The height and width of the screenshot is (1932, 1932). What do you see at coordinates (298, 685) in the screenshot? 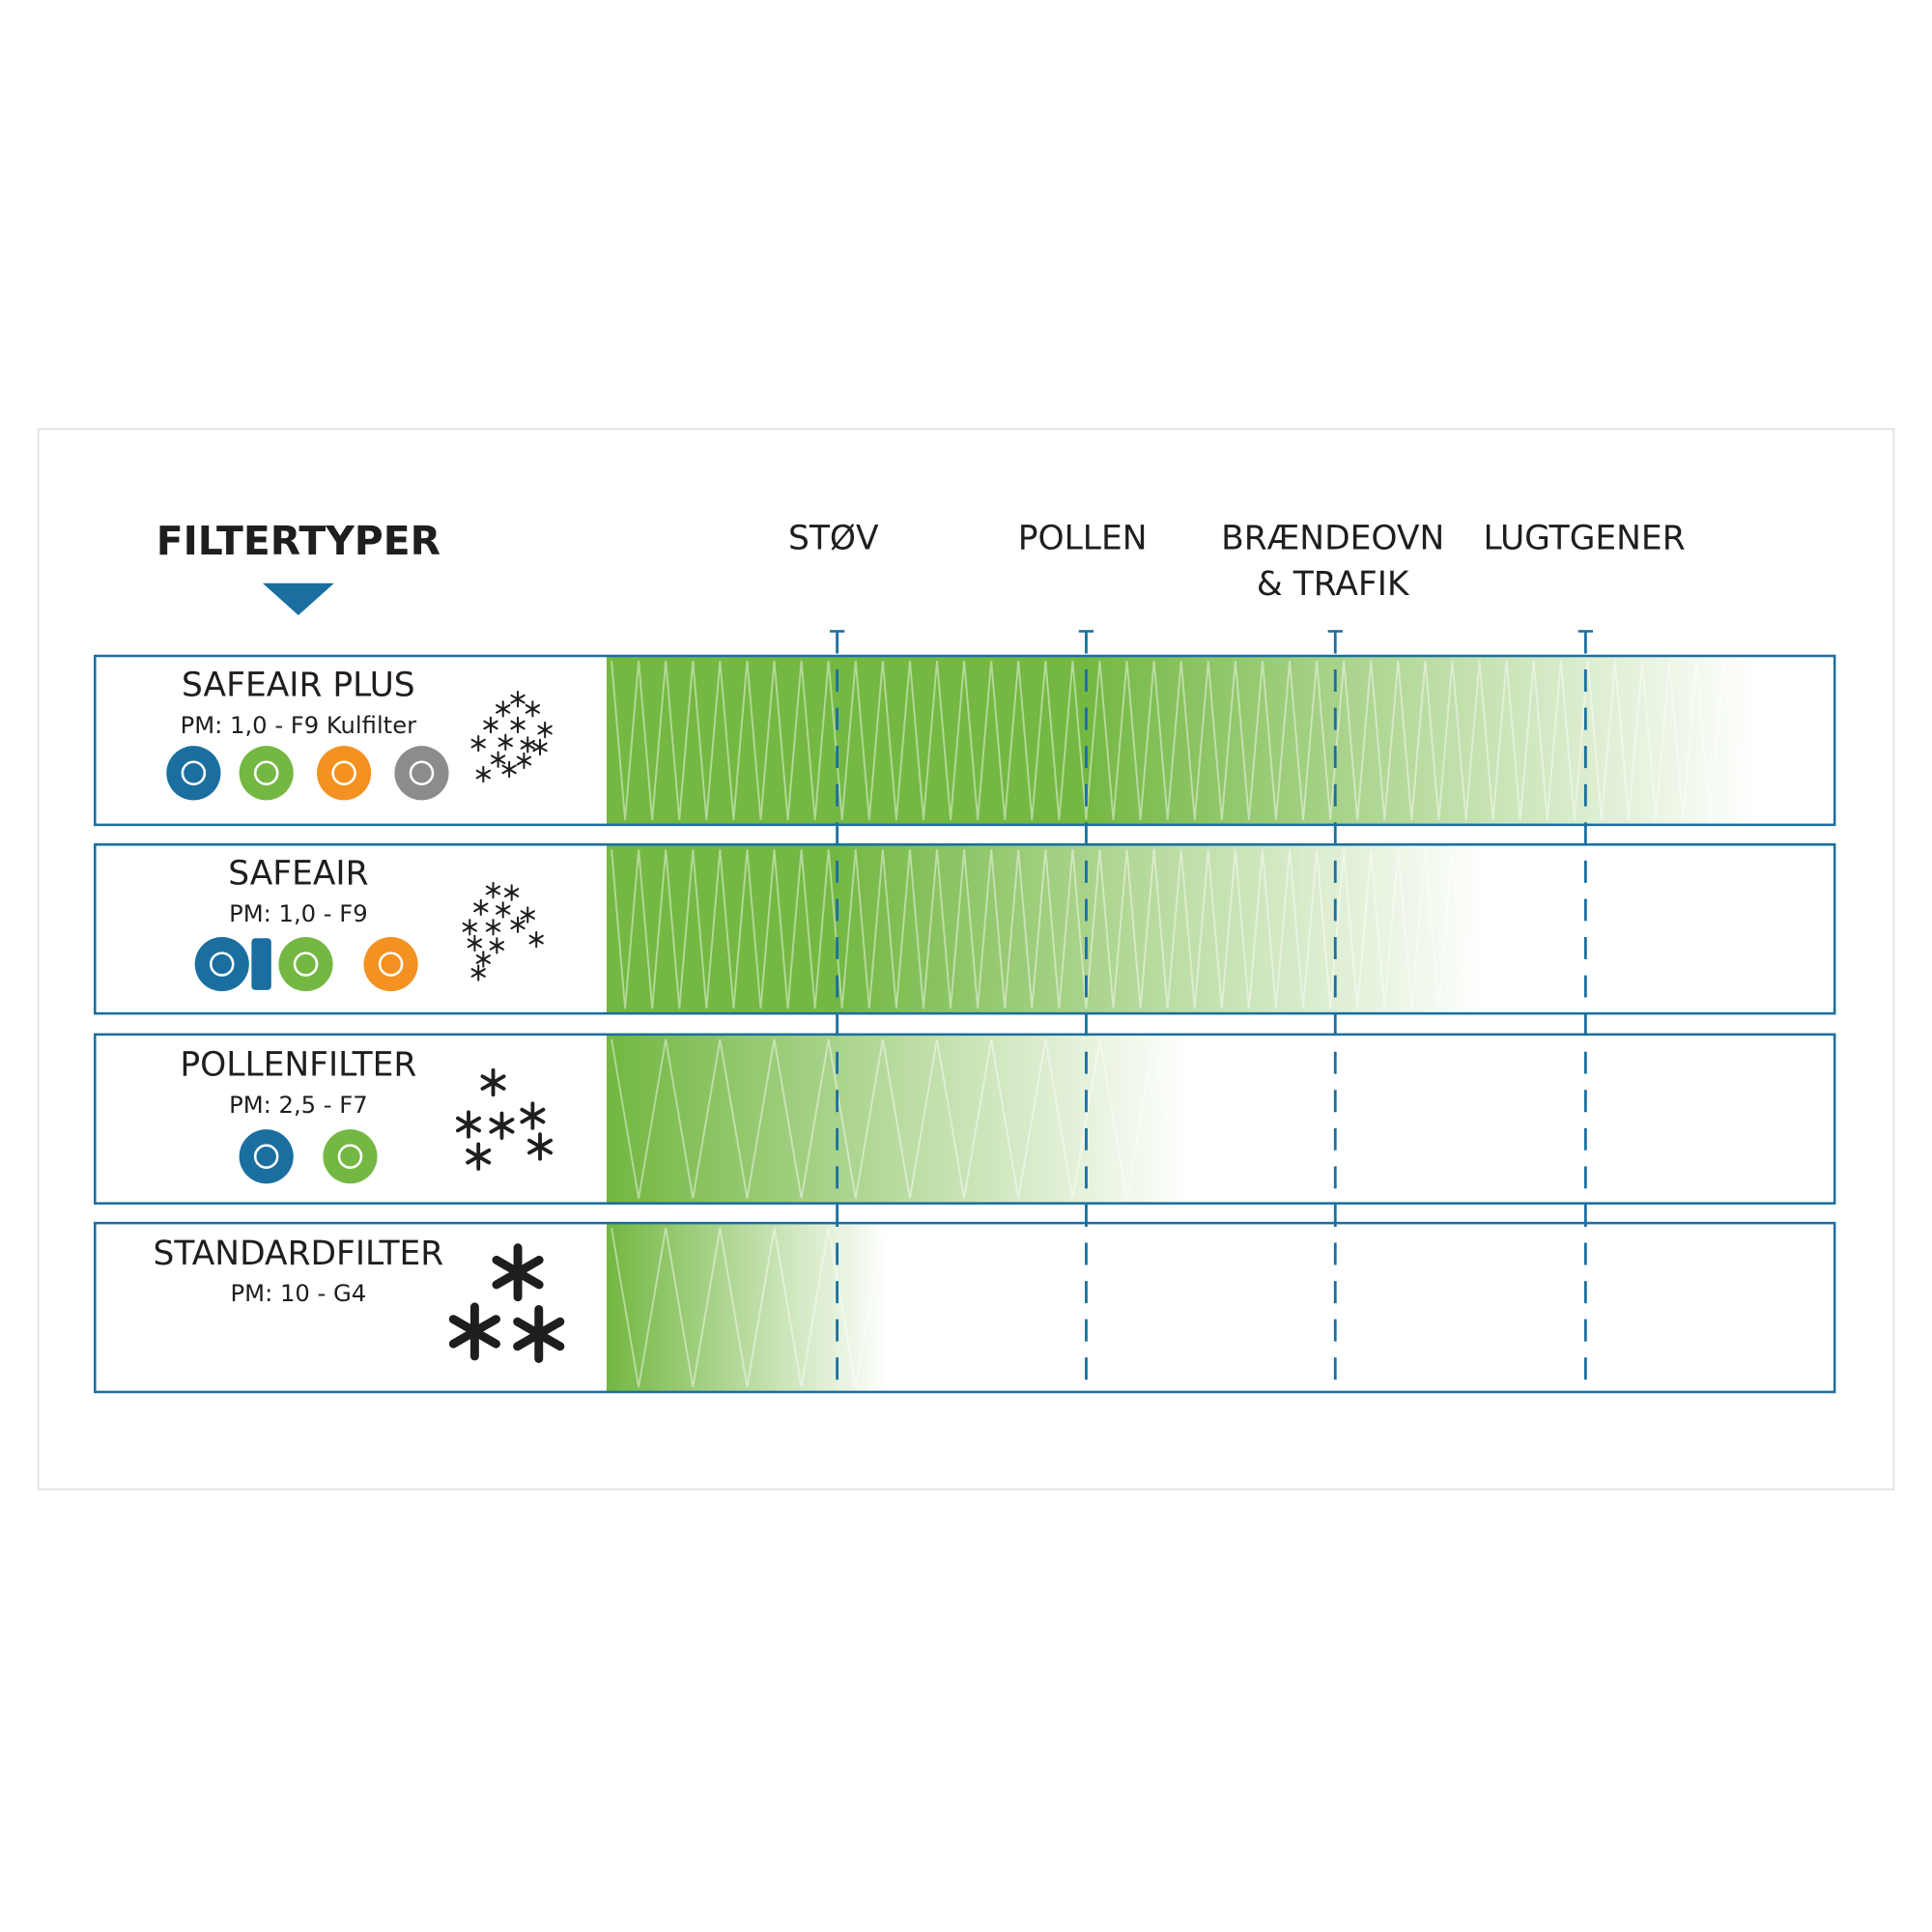
I see `filter-name: SAFEAIR PLUS` at bounding box center [298, 685].